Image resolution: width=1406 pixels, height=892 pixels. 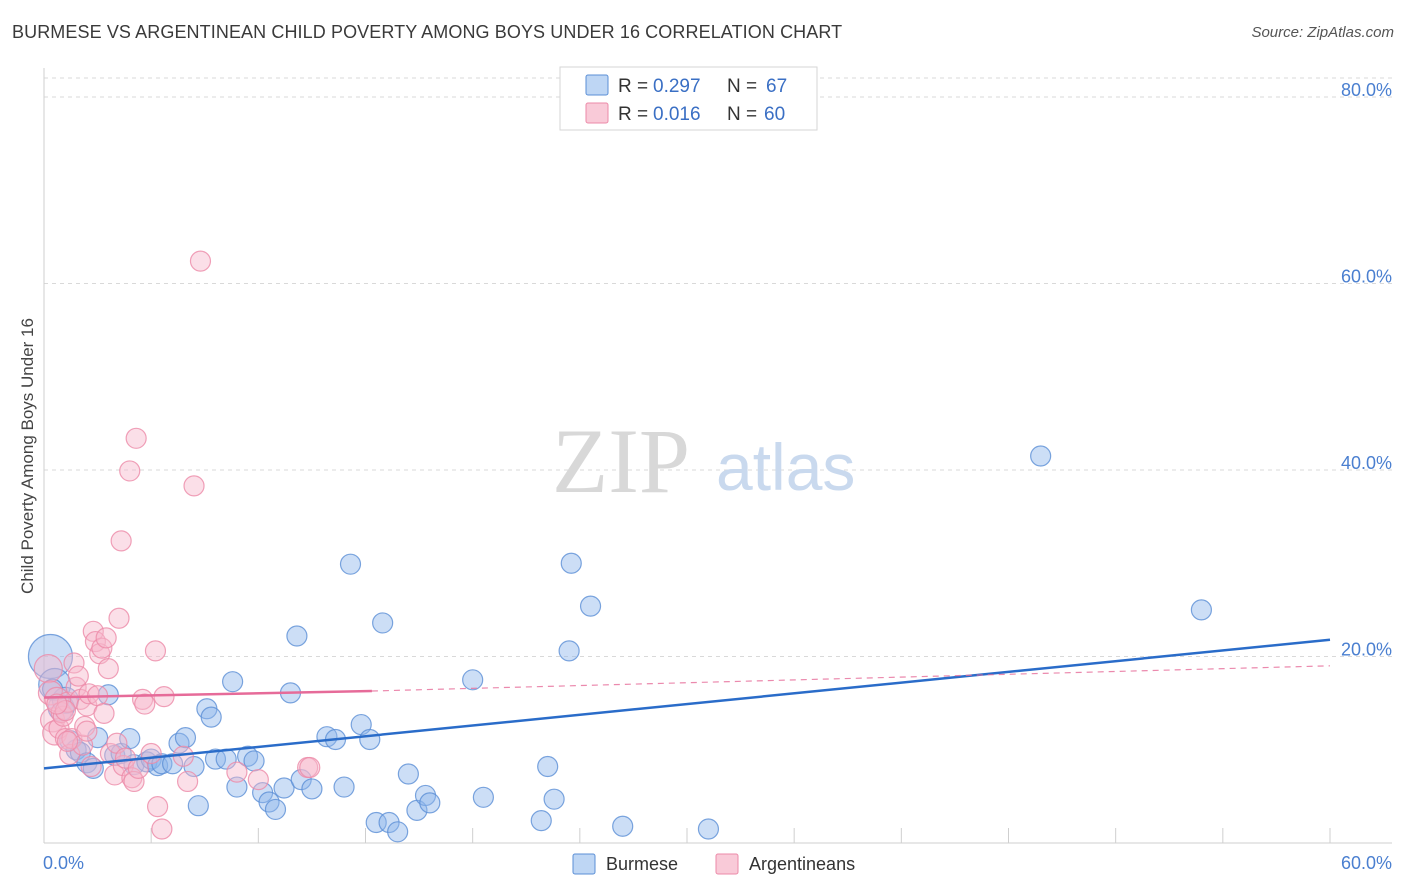 I want to click on y-tick-label-80: 80.0%, so click(x=1366, y=90).